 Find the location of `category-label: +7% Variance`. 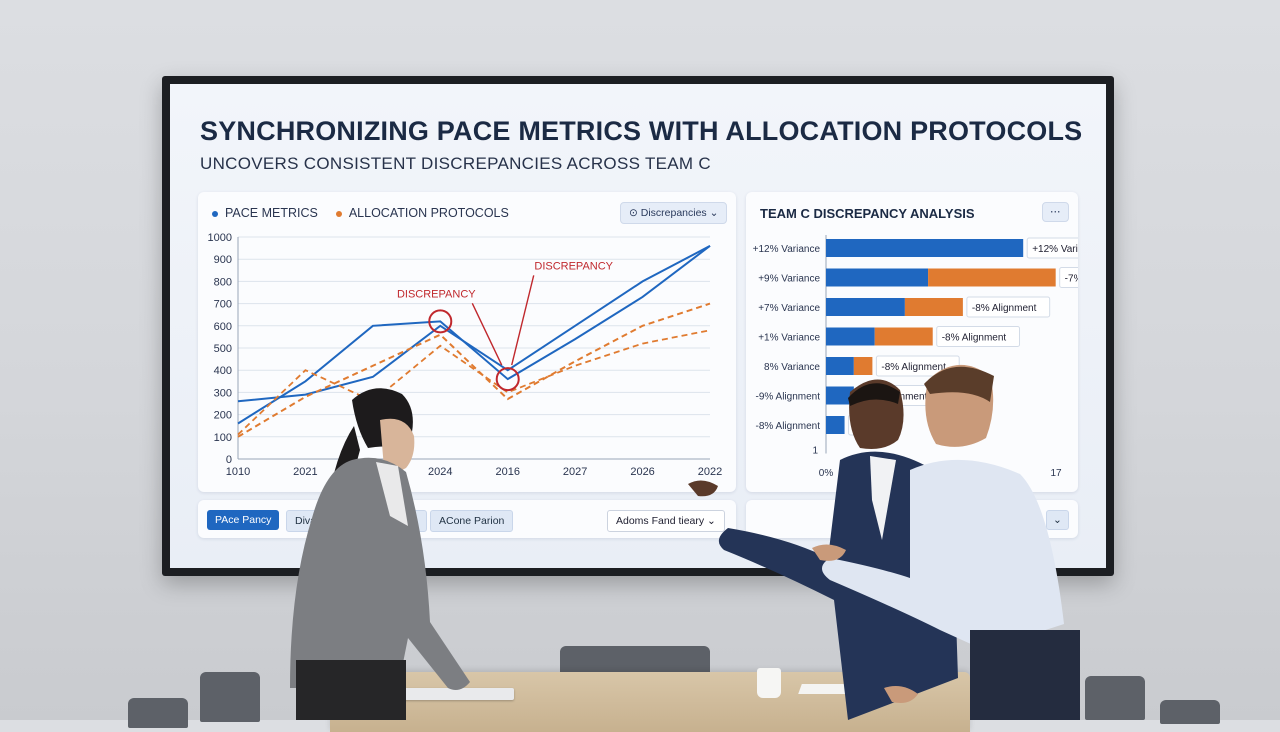

category-label: +7% Variance is located at coordinates (789, 308).